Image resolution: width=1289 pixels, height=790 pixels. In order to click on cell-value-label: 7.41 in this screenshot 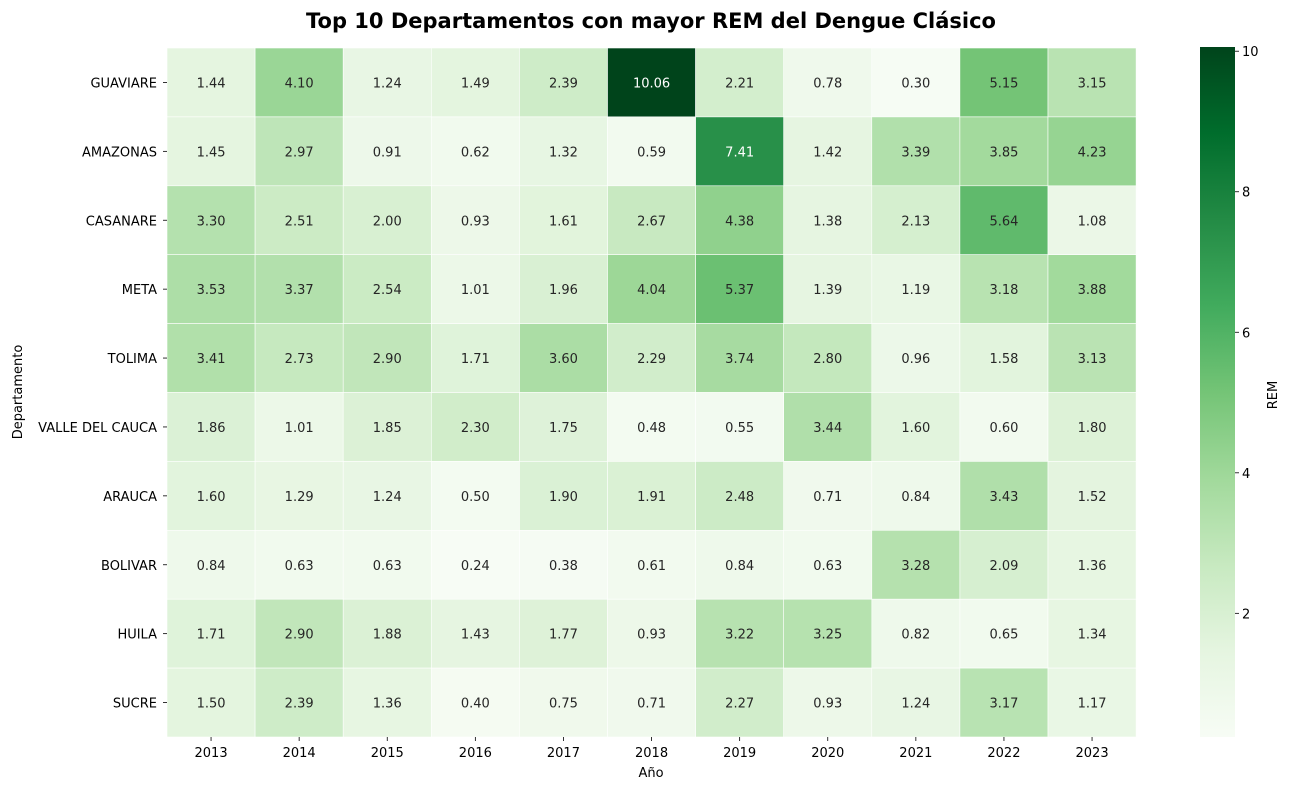, I will do `click(739, 152)`.